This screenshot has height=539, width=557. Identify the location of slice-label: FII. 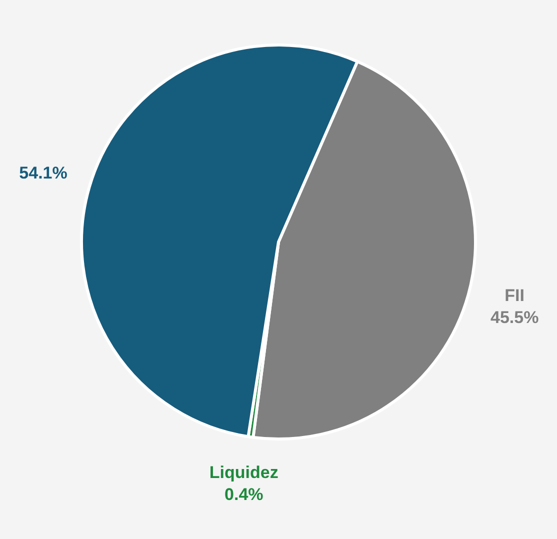
(514, 296).